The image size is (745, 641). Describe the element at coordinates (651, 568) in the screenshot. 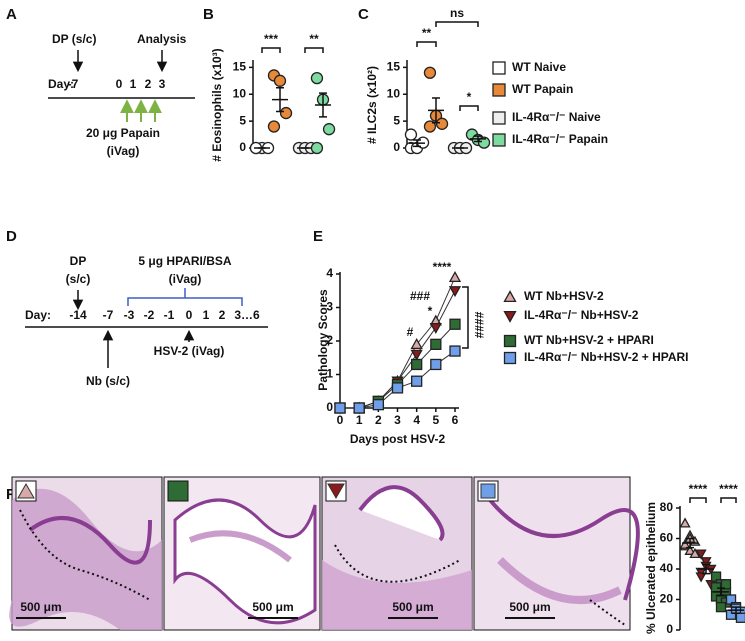

I see `y-axis-label: % Ulcerated epithelium` at that location.